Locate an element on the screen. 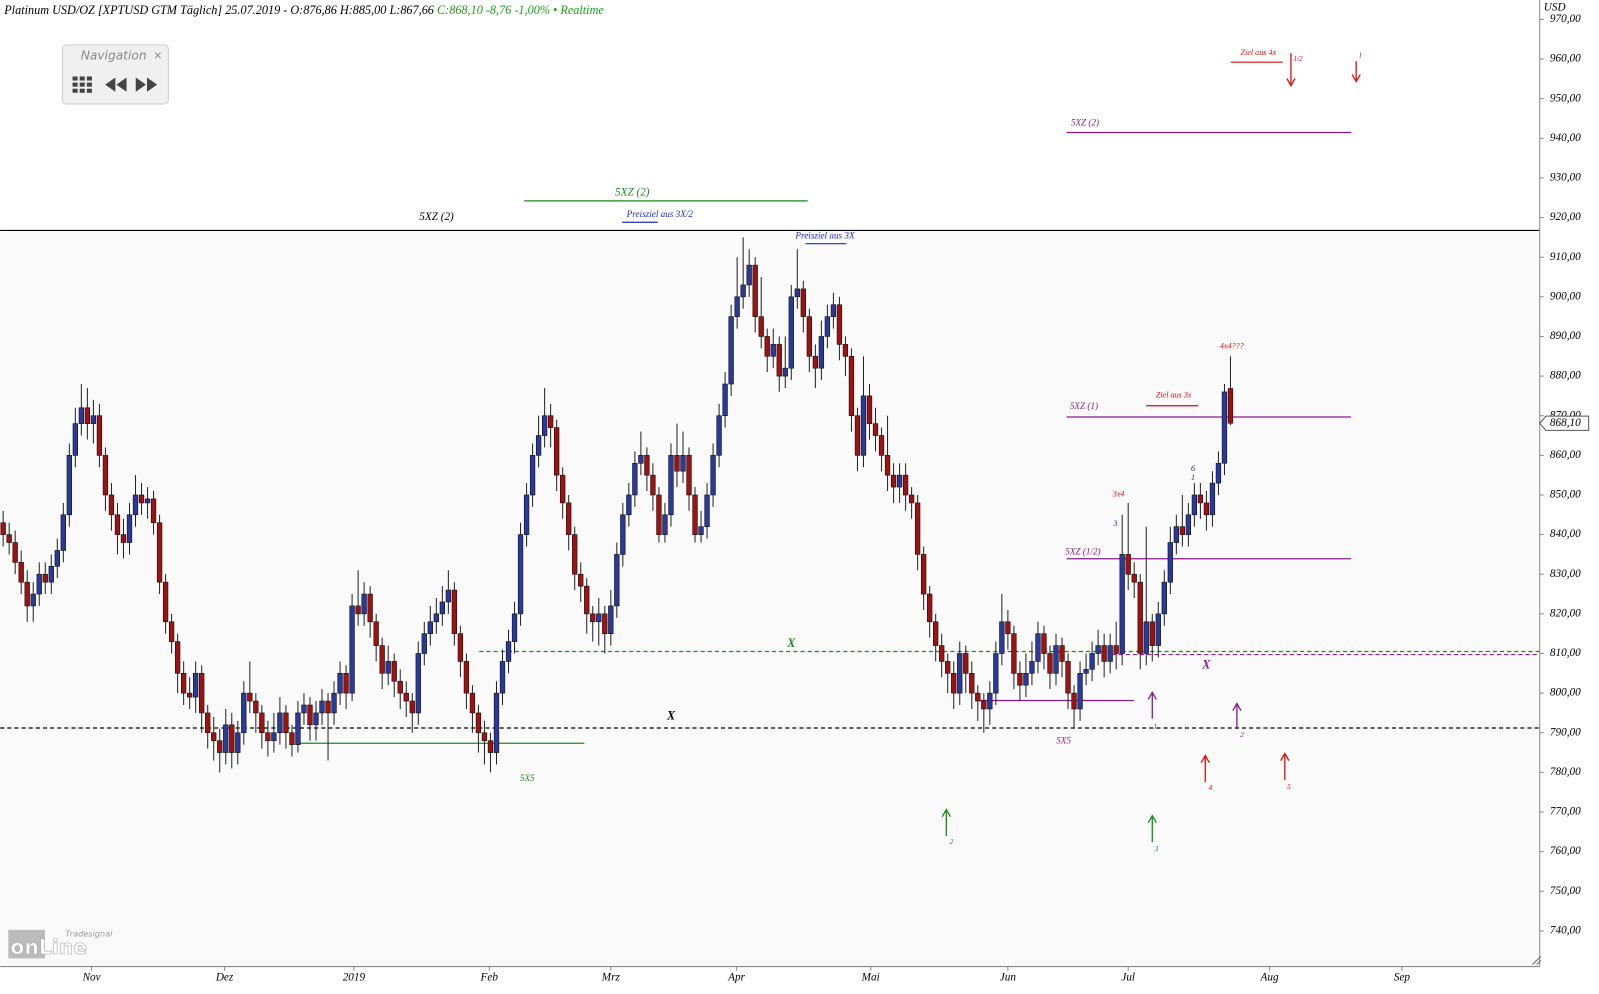 Image resolution: width=1599 pixels, height=994 pixels. logo-box is located at coordinates (27, 944).